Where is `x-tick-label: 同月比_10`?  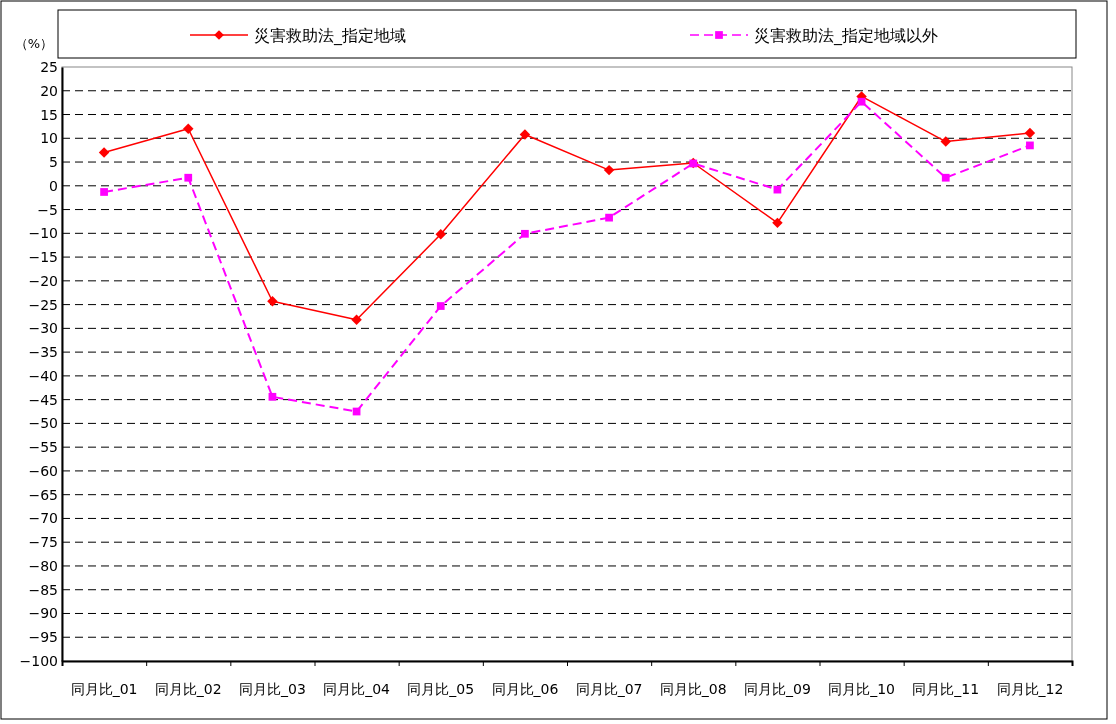 x-tick-label: 同月比_10 is located at coordinates (861, 689).